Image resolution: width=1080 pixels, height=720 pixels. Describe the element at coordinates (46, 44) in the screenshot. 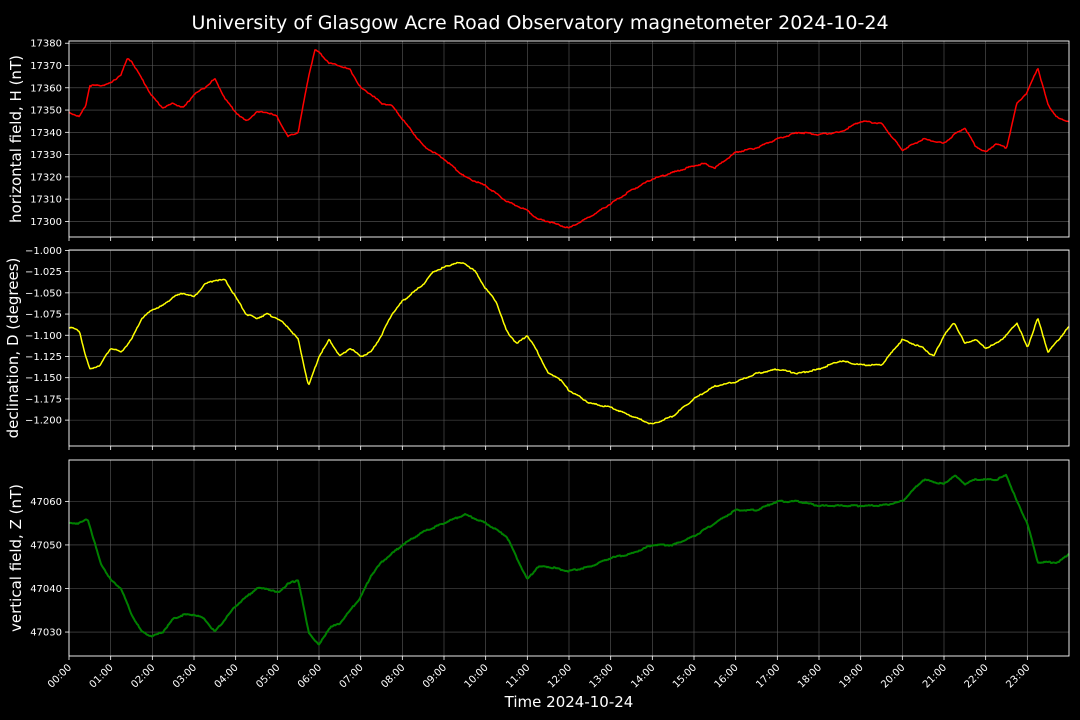

I see `y-tick-label: 17380` at that location.